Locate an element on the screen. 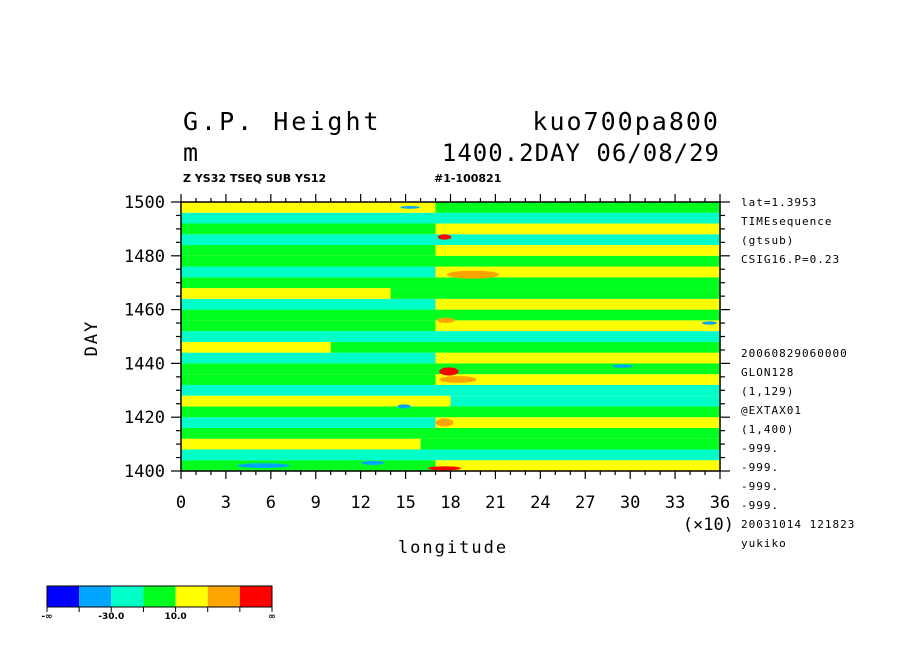 The height and width of the screenshot is (654, 904). chart-title: G.P. Height is located at coordinates (282, 121).